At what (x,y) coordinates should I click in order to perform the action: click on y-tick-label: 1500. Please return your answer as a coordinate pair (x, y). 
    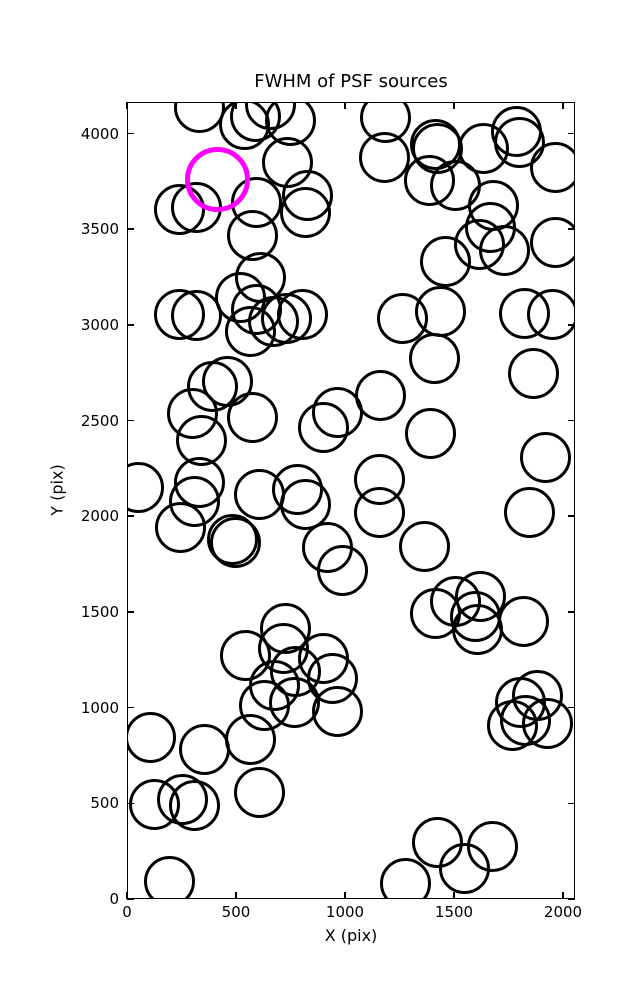
    Looking at the image, I should click on (99, 611).